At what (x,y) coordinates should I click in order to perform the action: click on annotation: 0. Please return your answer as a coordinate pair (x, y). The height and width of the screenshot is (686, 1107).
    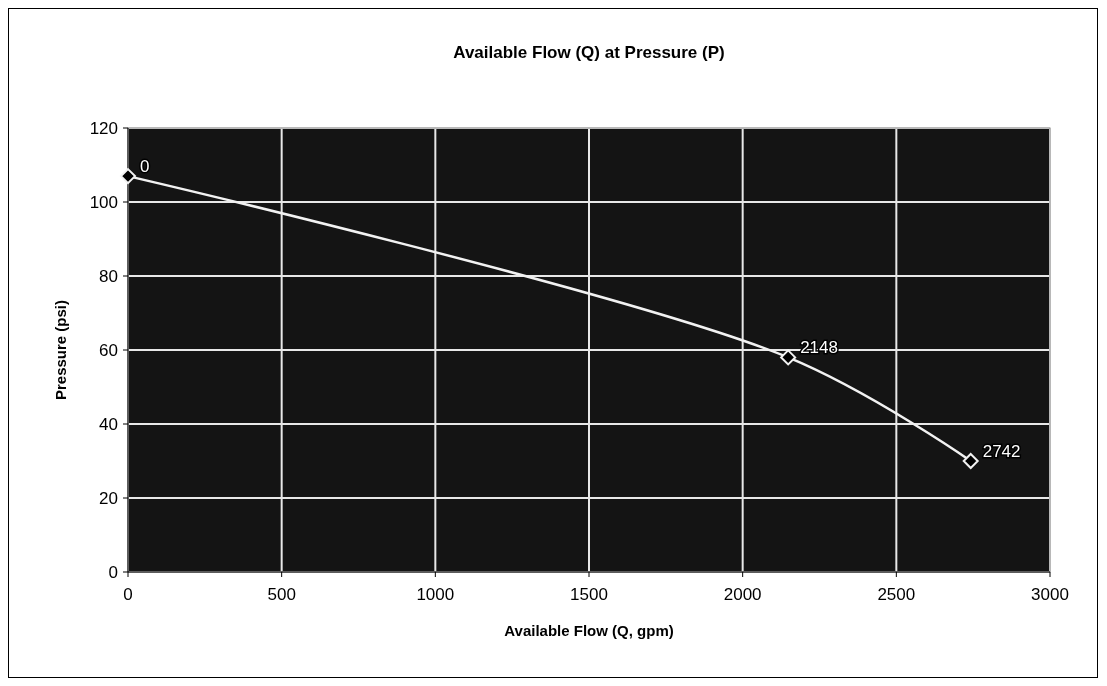
    Looking at the image, I should click on (145, 167).